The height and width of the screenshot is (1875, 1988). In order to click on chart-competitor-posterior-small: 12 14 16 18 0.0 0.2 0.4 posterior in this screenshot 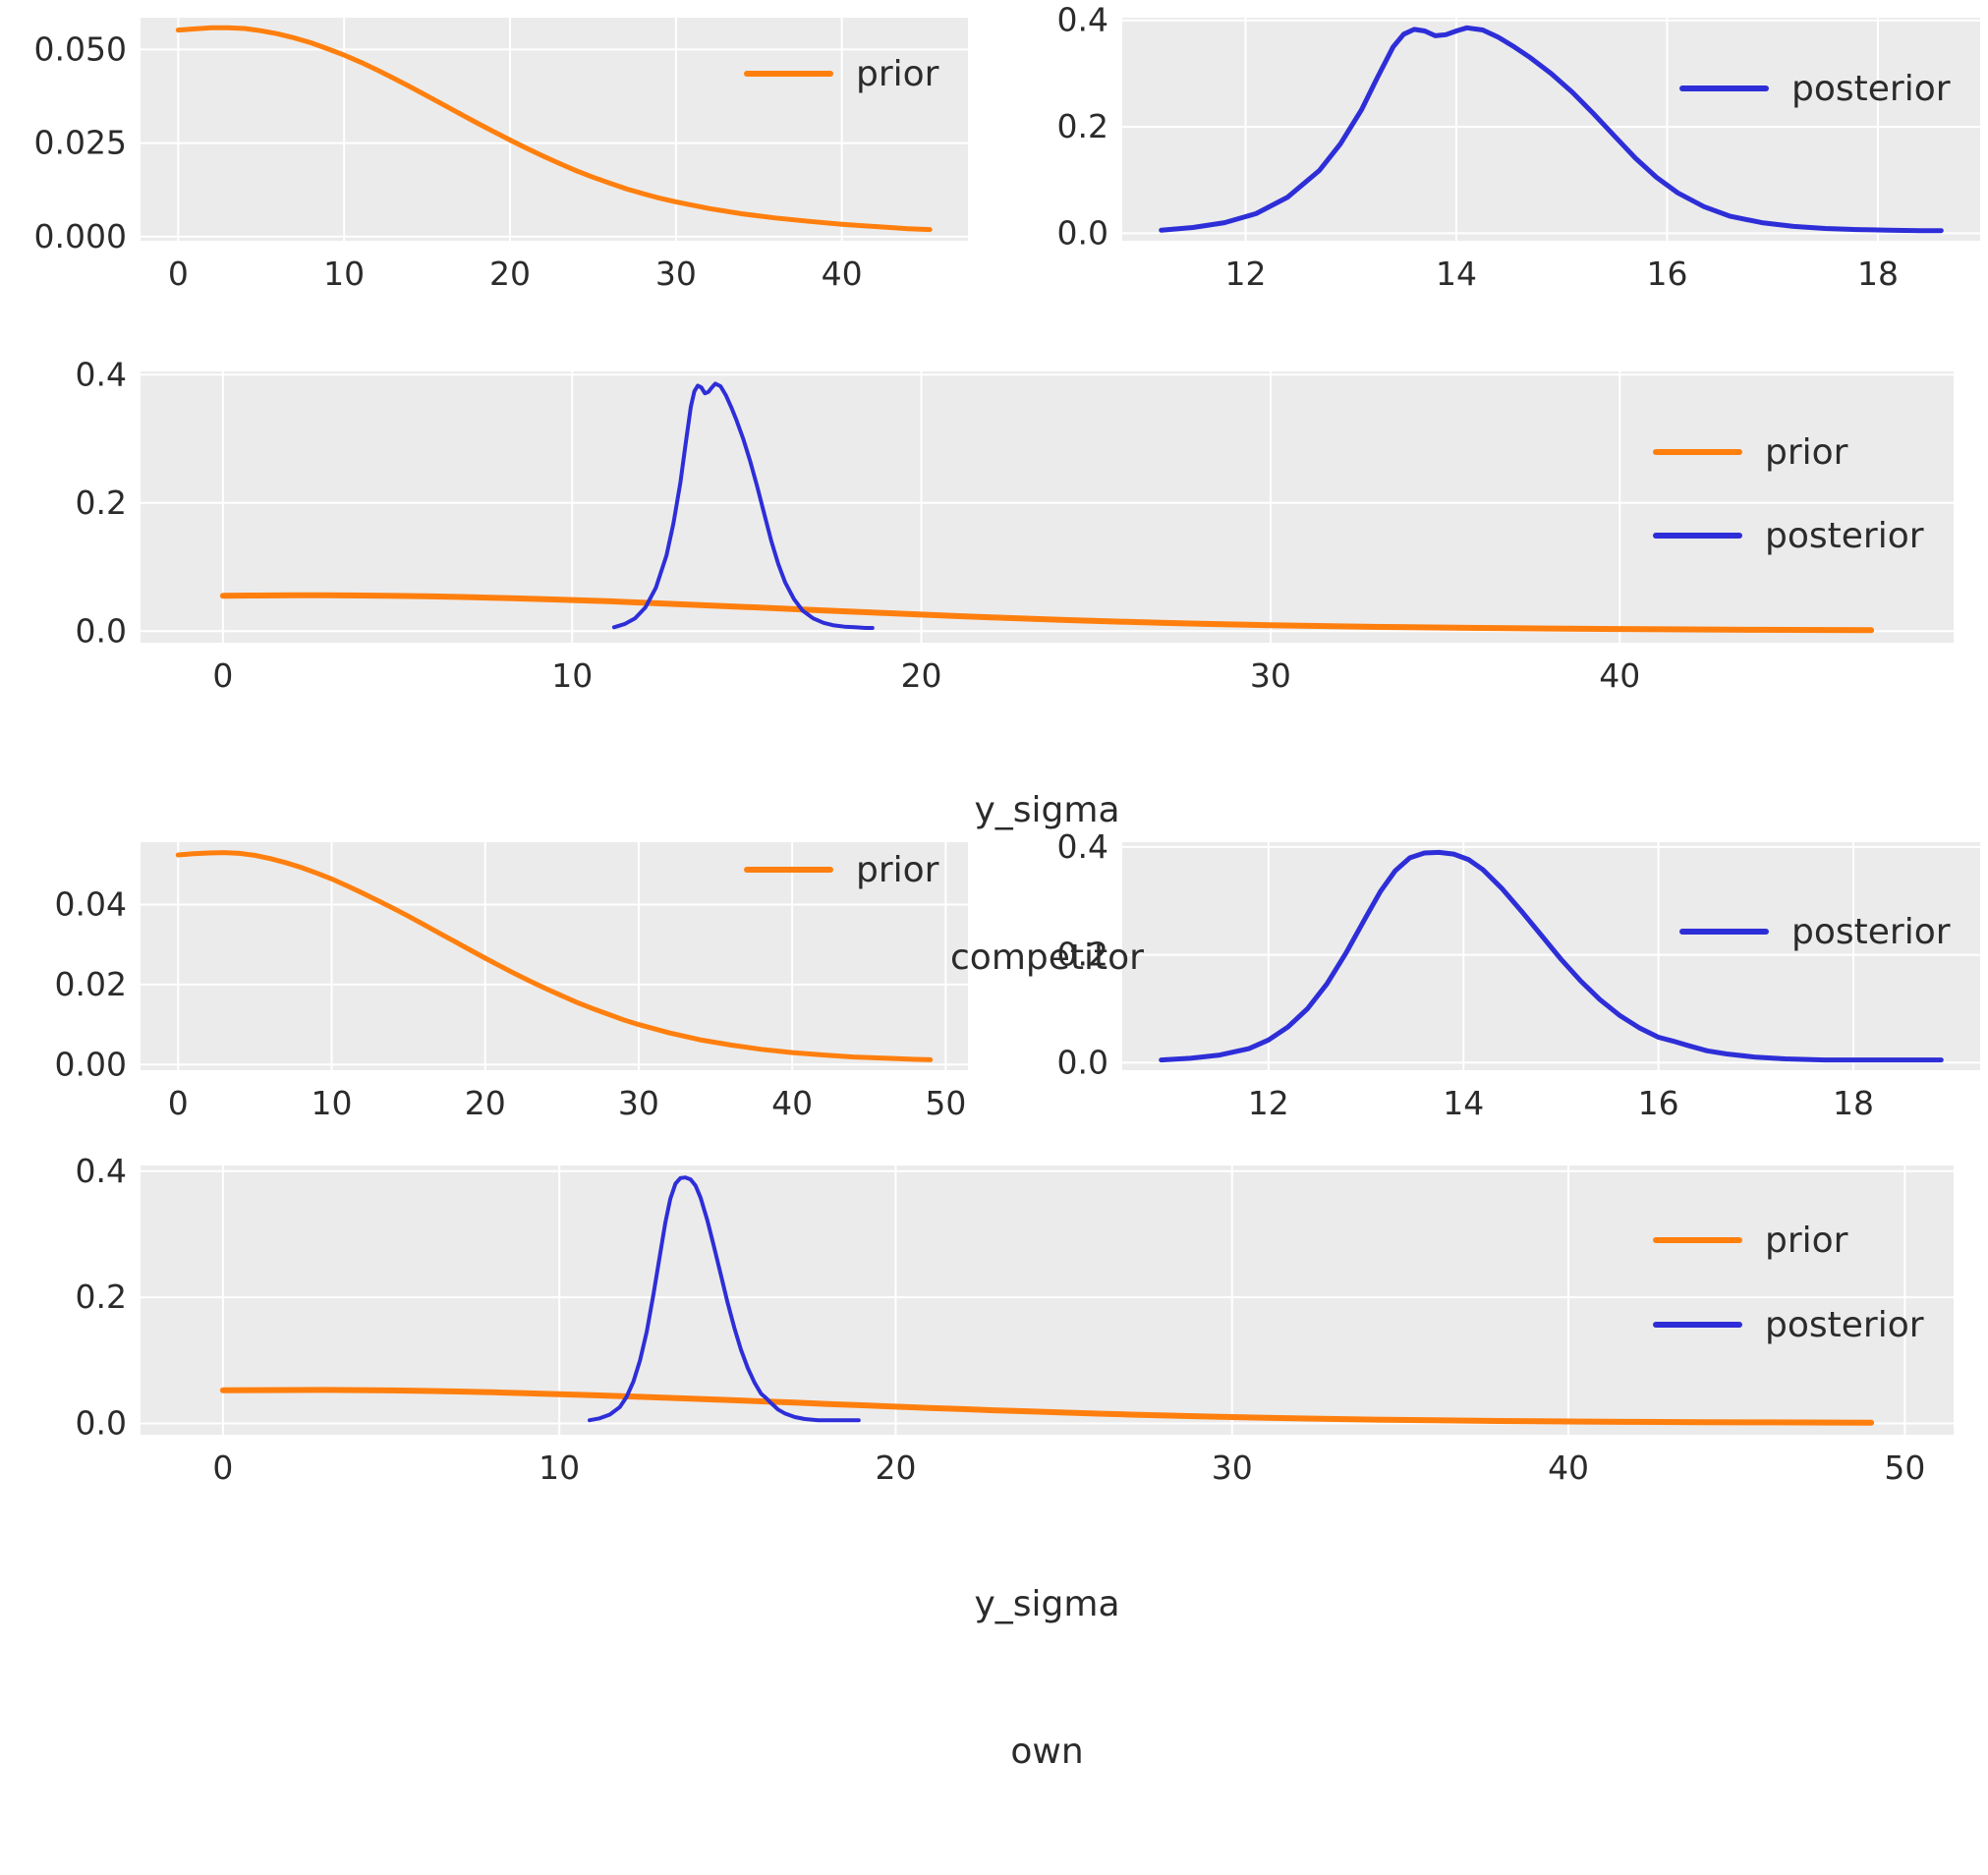, I will do `click(1500, 151)`.